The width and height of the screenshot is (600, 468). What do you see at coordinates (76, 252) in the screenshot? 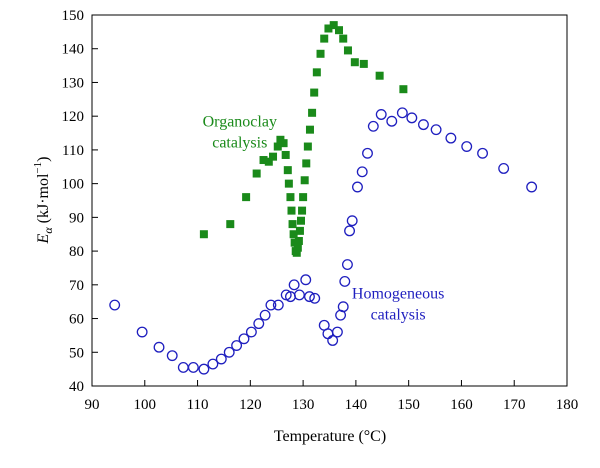
I see `y-tick-label: 80` at bounding box center [76, 252].